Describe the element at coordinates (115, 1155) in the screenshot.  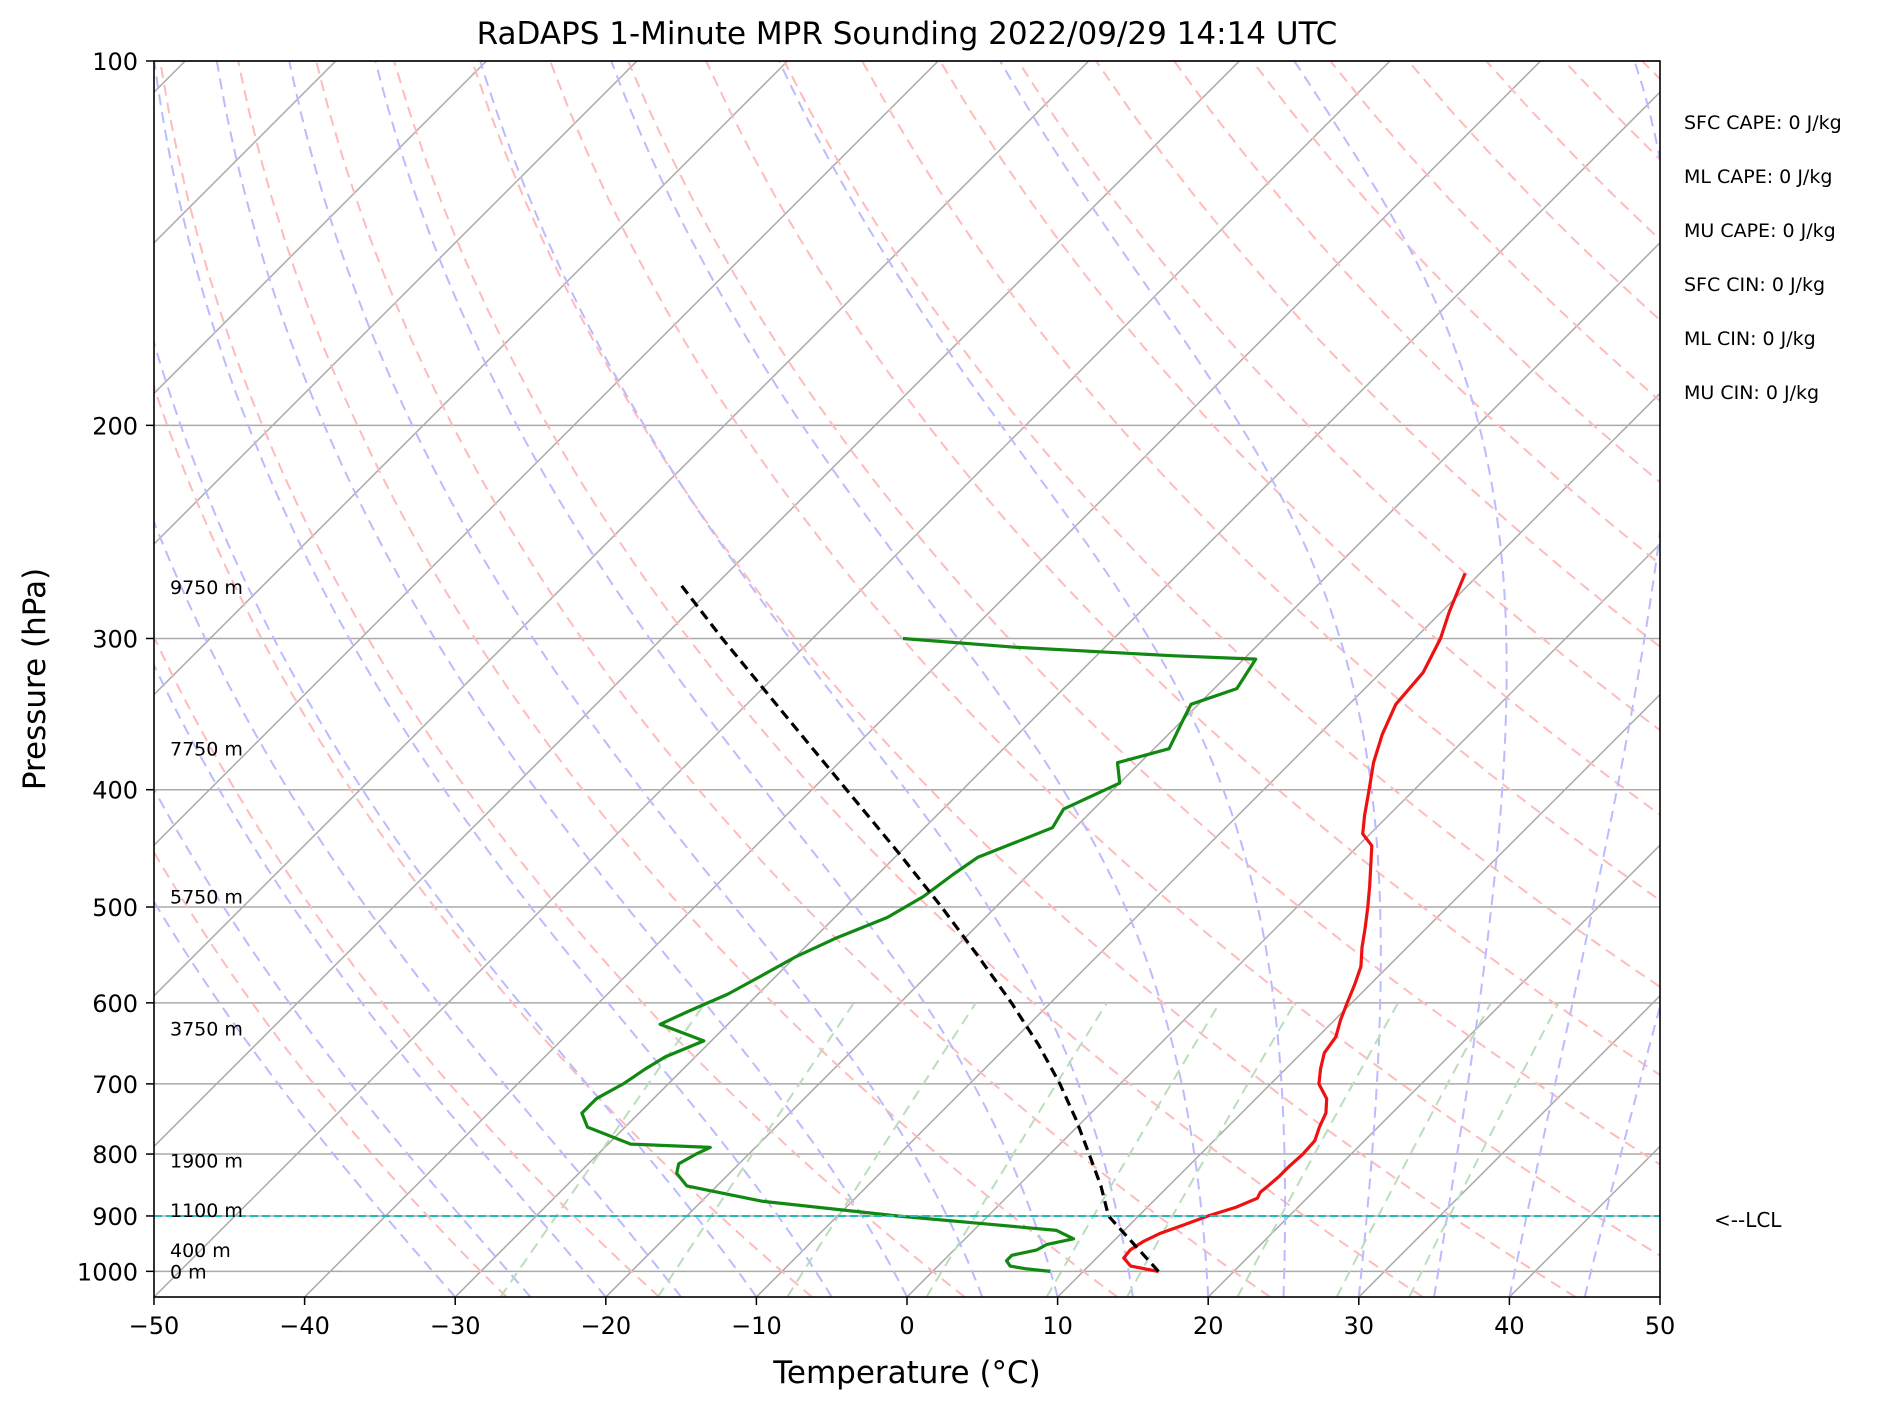
I see `y-tick-label: 800` at that location.